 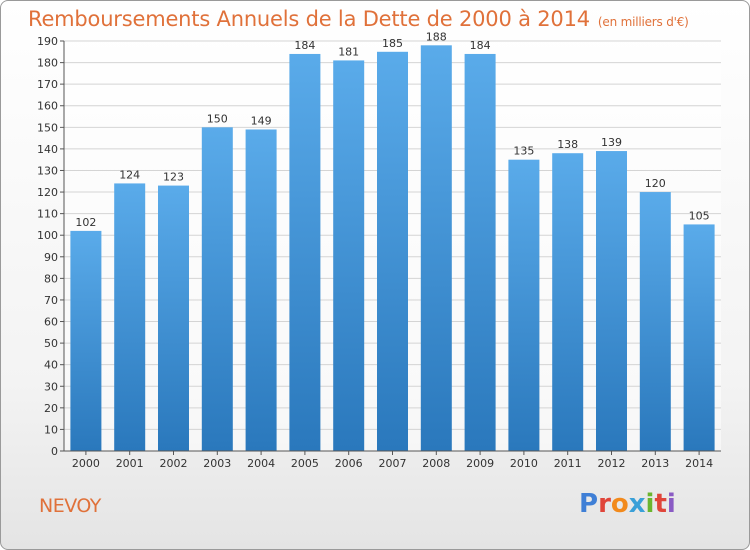 I want to click on y-tick-label: 120, so click(x=47, y=192).